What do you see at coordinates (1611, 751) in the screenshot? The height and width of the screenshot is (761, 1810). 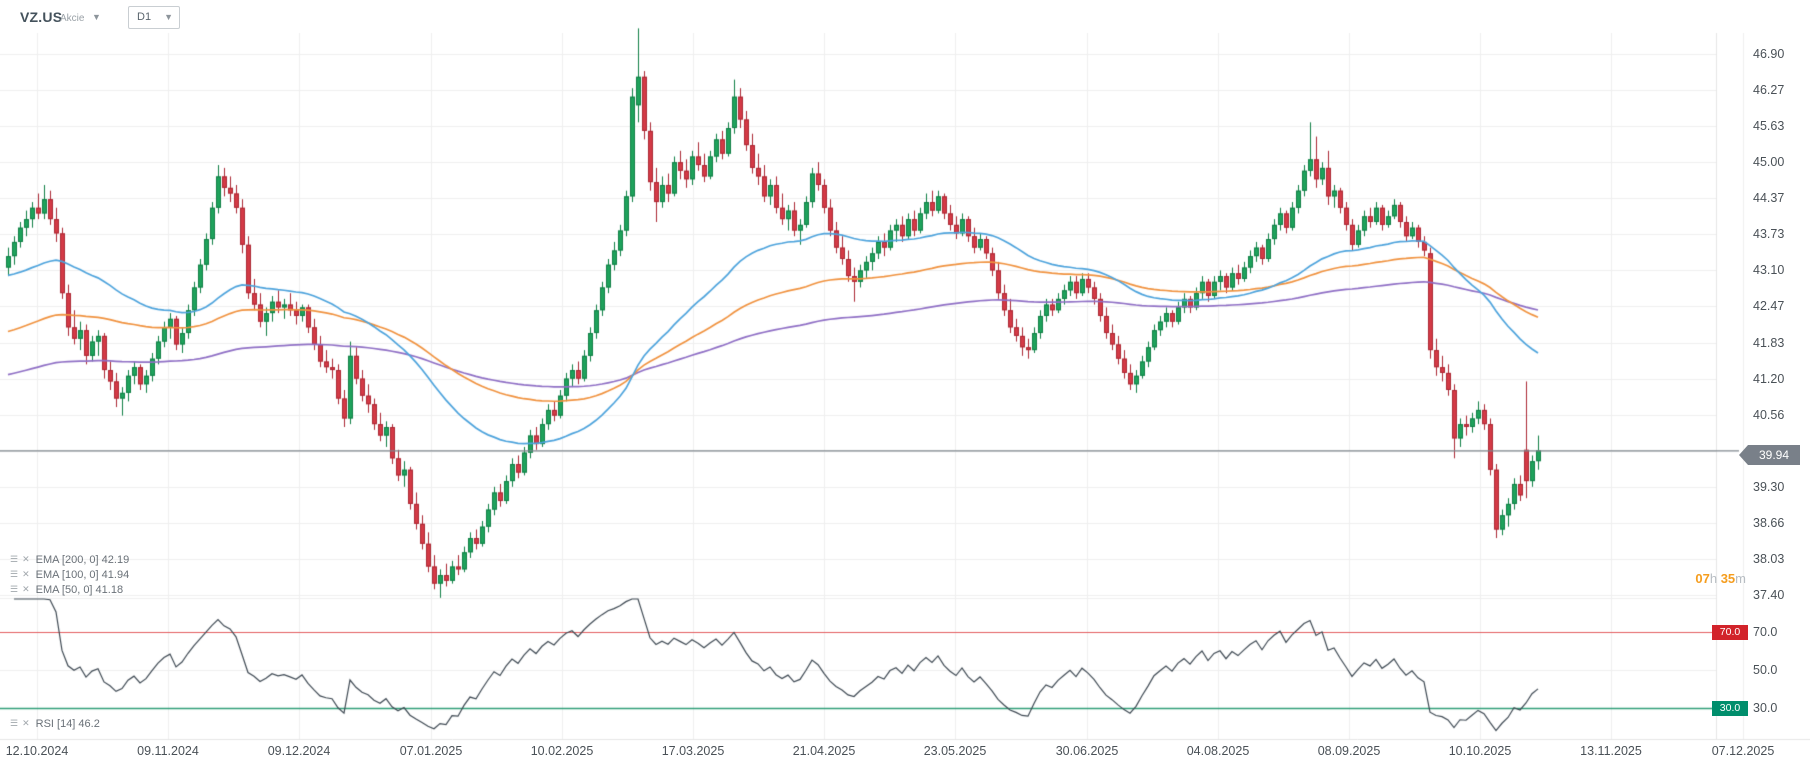 I see `date-axis-label: 13.11.2025` at bounding box center [1611, 751].